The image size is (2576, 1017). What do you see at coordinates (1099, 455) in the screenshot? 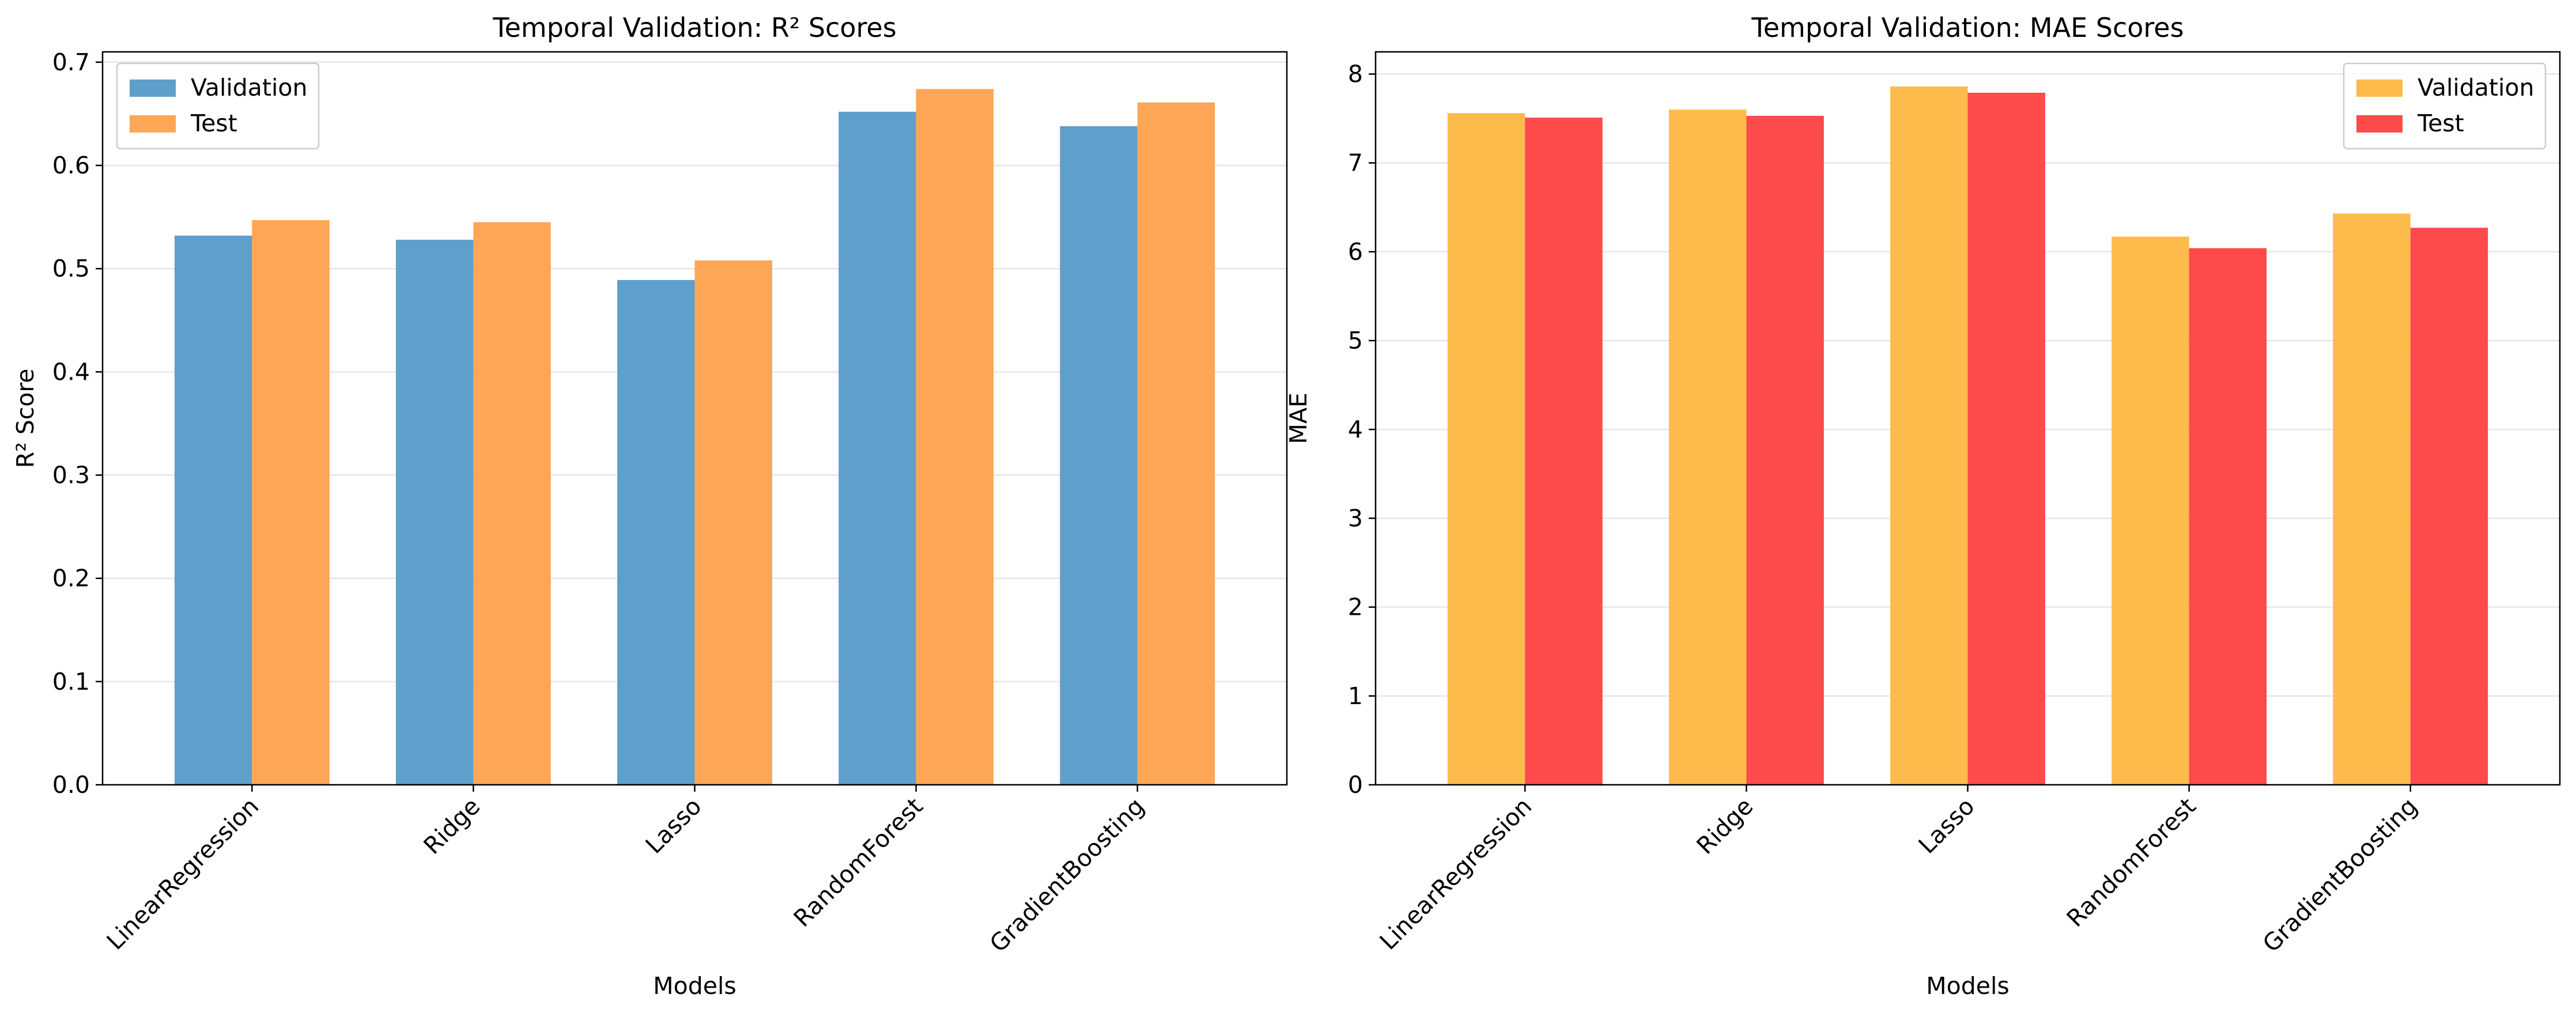
I see `r2-bar-validation-gradientboosting` at bounding box center [1099, 455].